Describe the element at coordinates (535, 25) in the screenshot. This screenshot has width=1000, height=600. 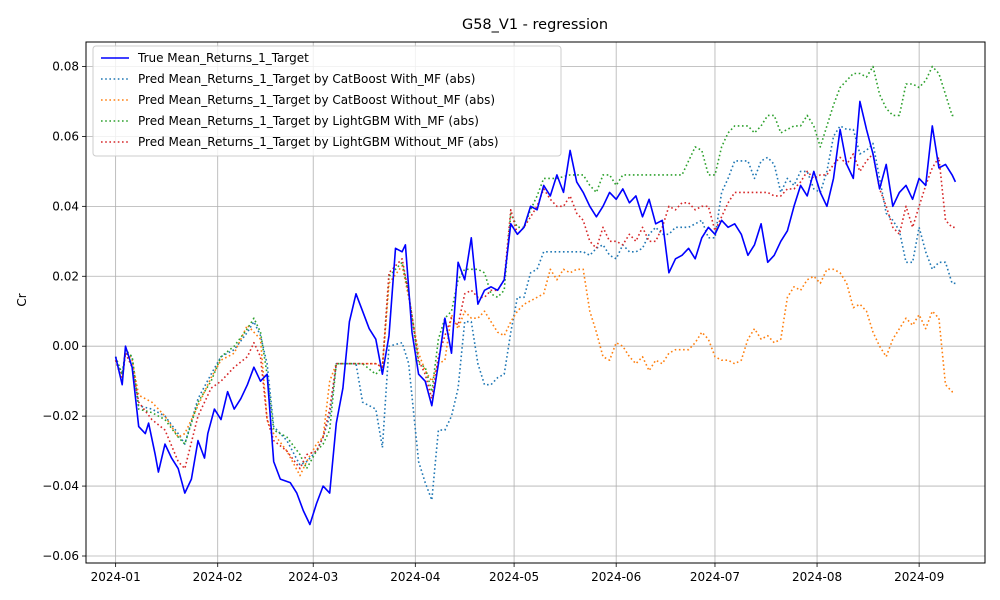
I see `chart-title: G58_V1 - regression` at that location.